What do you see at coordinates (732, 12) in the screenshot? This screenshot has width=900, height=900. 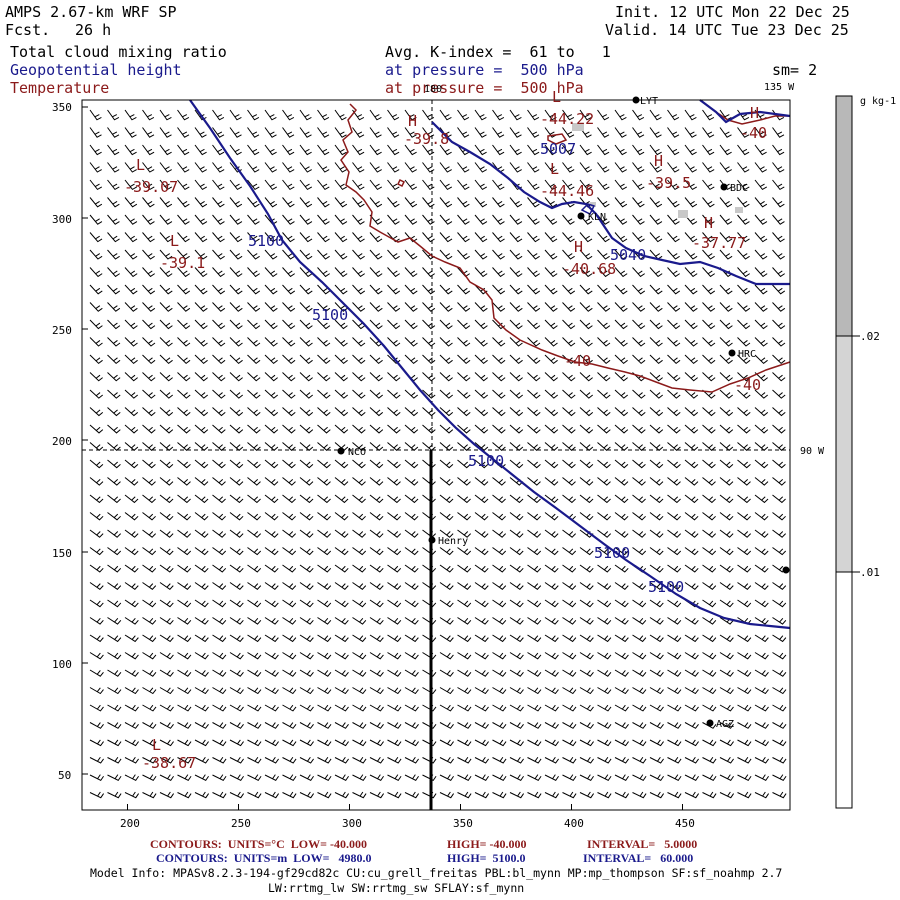 I see `init-time: Init. 12 UTC Mon 22 Dec 25` at bounding box center [732, 12].